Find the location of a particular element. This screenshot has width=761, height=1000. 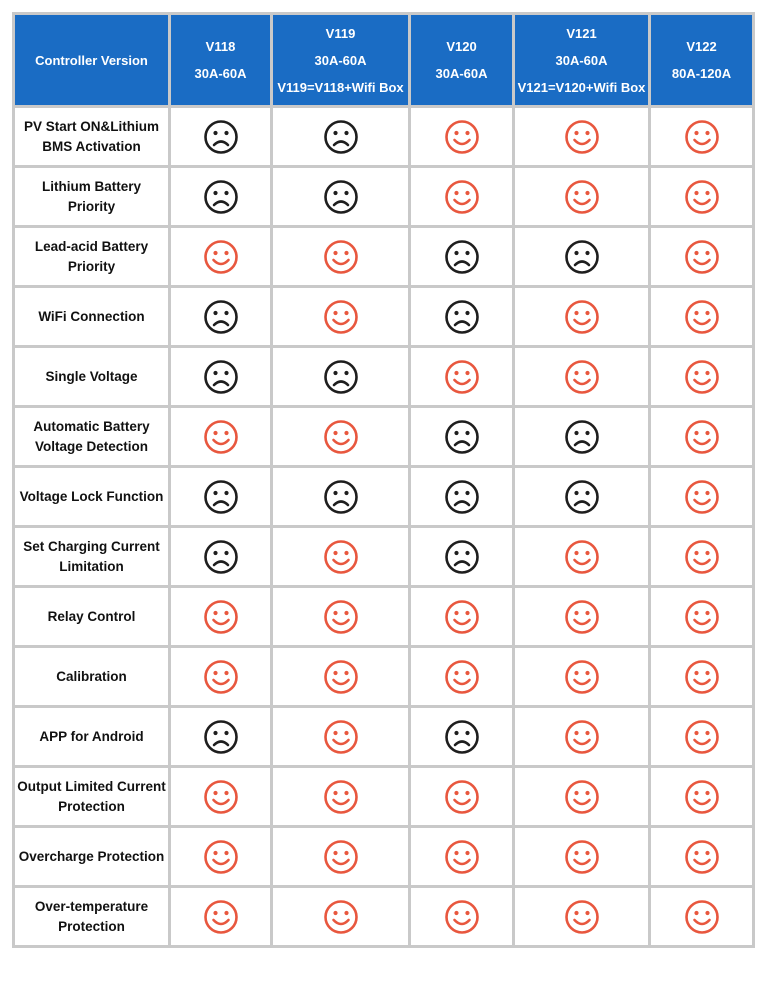

version-header: V120 30A-60A is located at coordinates (461, 60).